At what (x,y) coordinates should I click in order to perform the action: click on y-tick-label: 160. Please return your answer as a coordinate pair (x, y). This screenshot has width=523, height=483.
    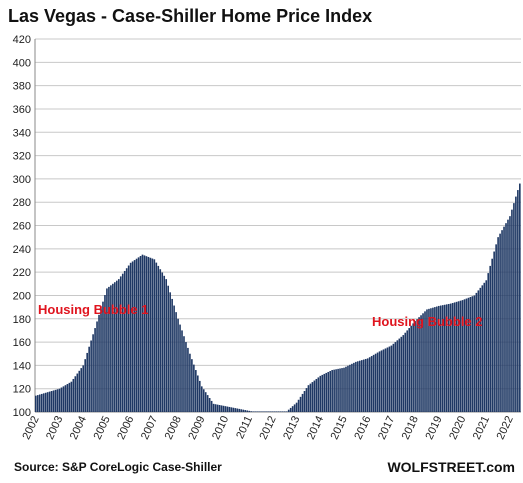
    Looking at the image, I should click on (22, 343).